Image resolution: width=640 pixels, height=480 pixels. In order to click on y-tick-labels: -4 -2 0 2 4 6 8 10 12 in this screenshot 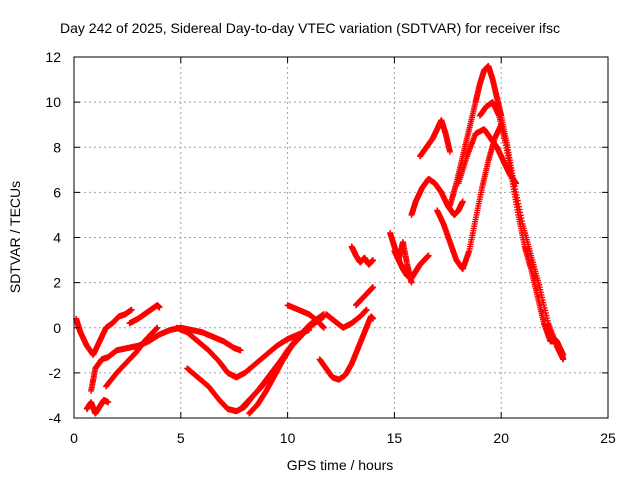, I will do `click(53, 237)`.